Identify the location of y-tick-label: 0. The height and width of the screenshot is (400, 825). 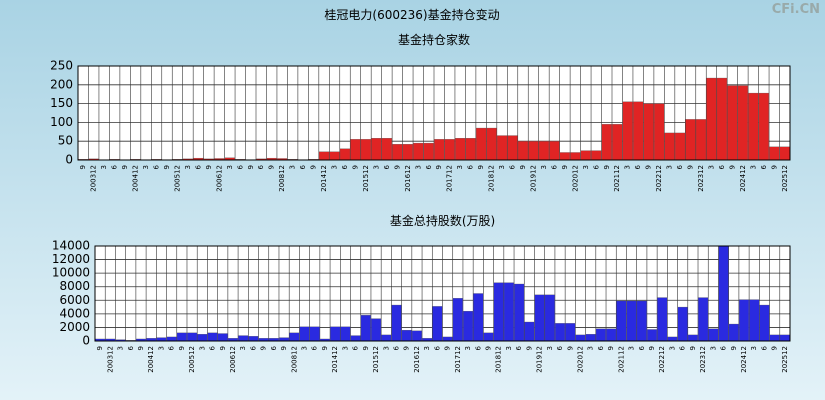
(69, 160).